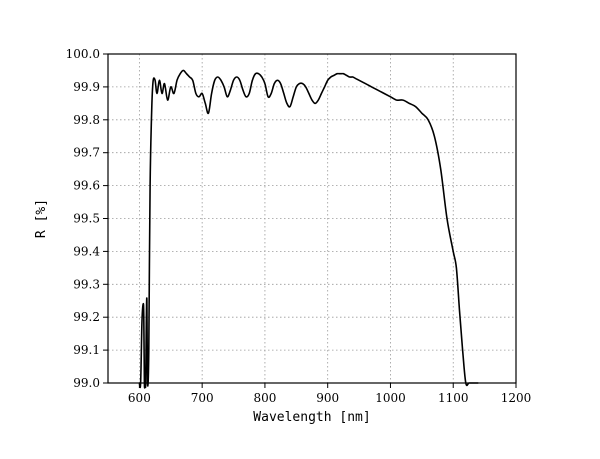 The width and height of the screenshot is (600, 459). What do you see at coordinates (516, 398) in the screenshot?
I see `x-tick-label: 1200` at bounding box center [516, 398].